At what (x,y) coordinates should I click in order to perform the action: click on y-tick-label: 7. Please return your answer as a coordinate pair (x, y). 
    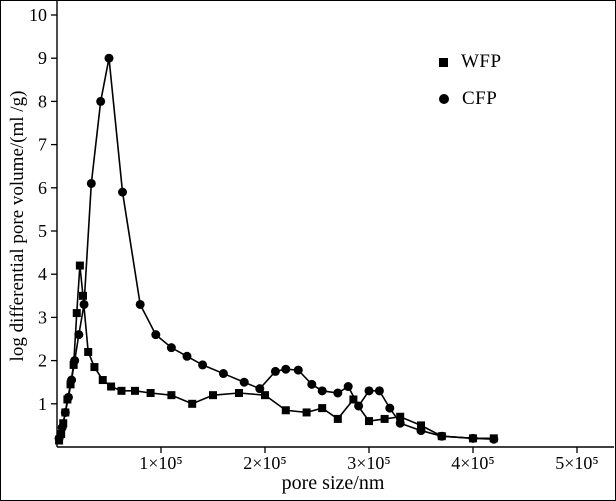
    Looking at the image, I should click on (42, 145).